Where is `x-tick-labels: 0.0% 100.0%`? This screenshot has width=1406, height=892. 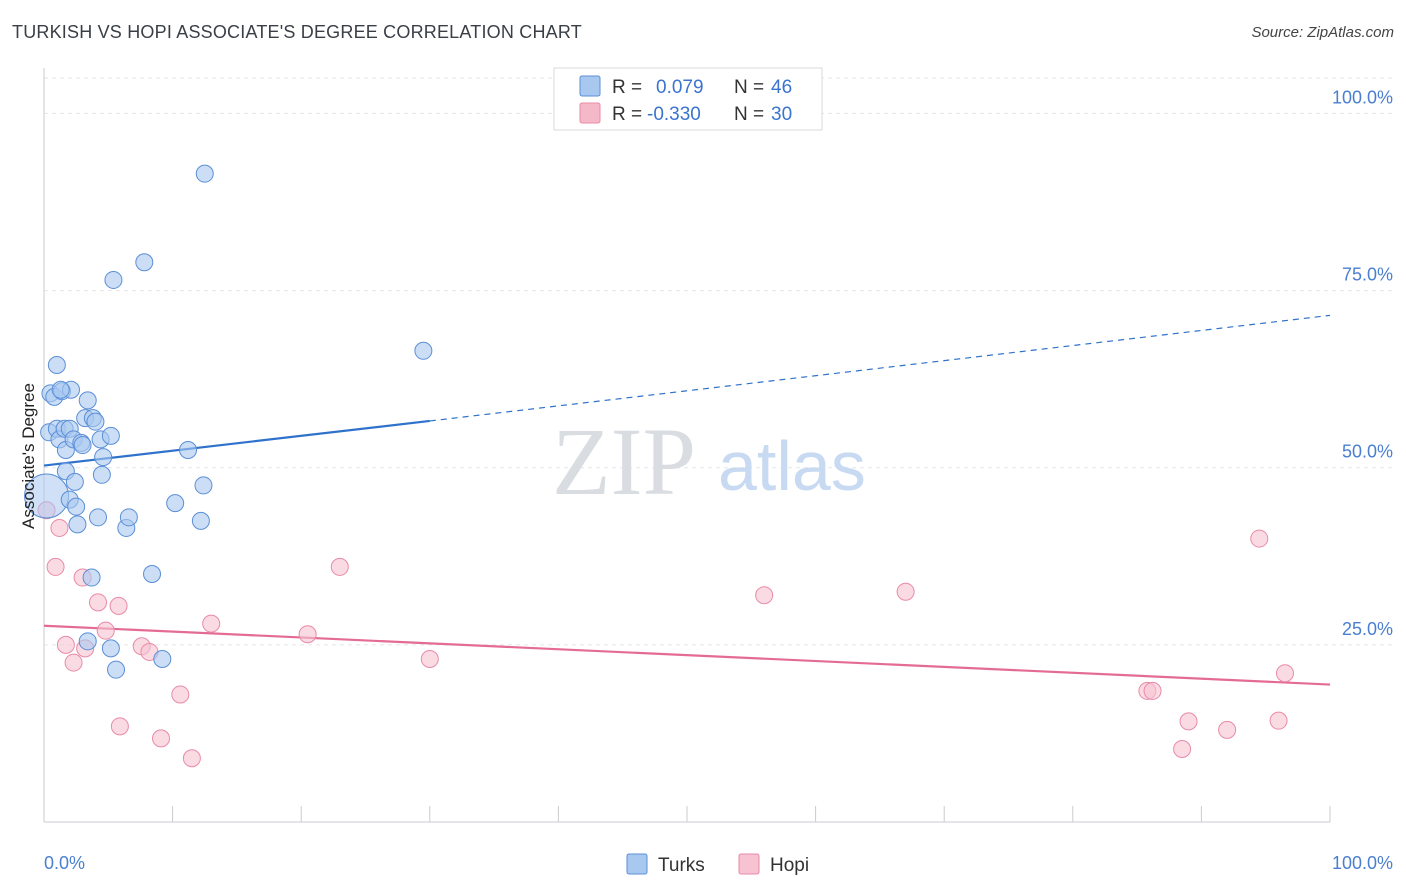
x-tick-labels: 0.0% 100.0% is located at coordinates (718, 863).